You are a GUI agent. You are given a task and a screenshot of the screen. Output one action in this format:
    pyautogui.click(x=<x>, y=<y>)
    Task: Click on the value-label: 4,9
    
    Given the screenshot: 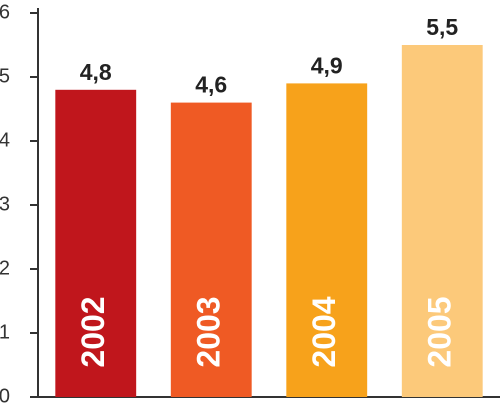 What is the action you would take?
    pyautogui.click(x=327, y=65)
    